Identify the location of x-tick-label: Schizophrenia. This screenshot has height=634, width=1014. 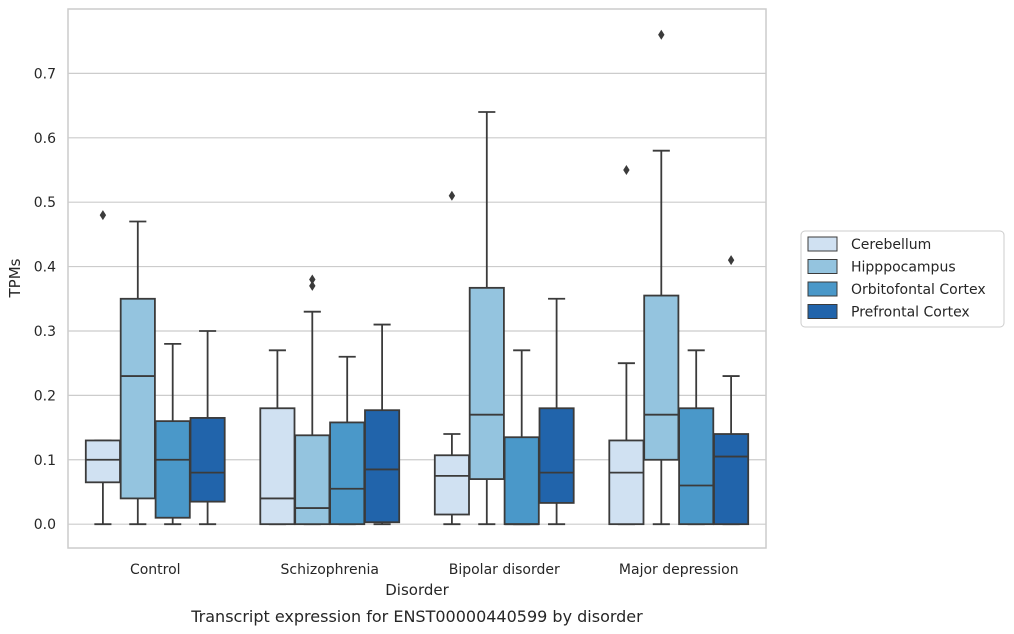
(330, 570).